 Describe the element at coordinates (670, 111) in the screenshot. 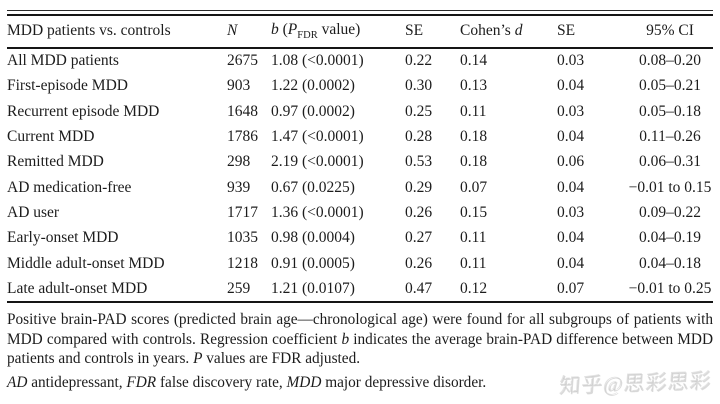

I see `cell-ci: 0.05–0.18` at that location.